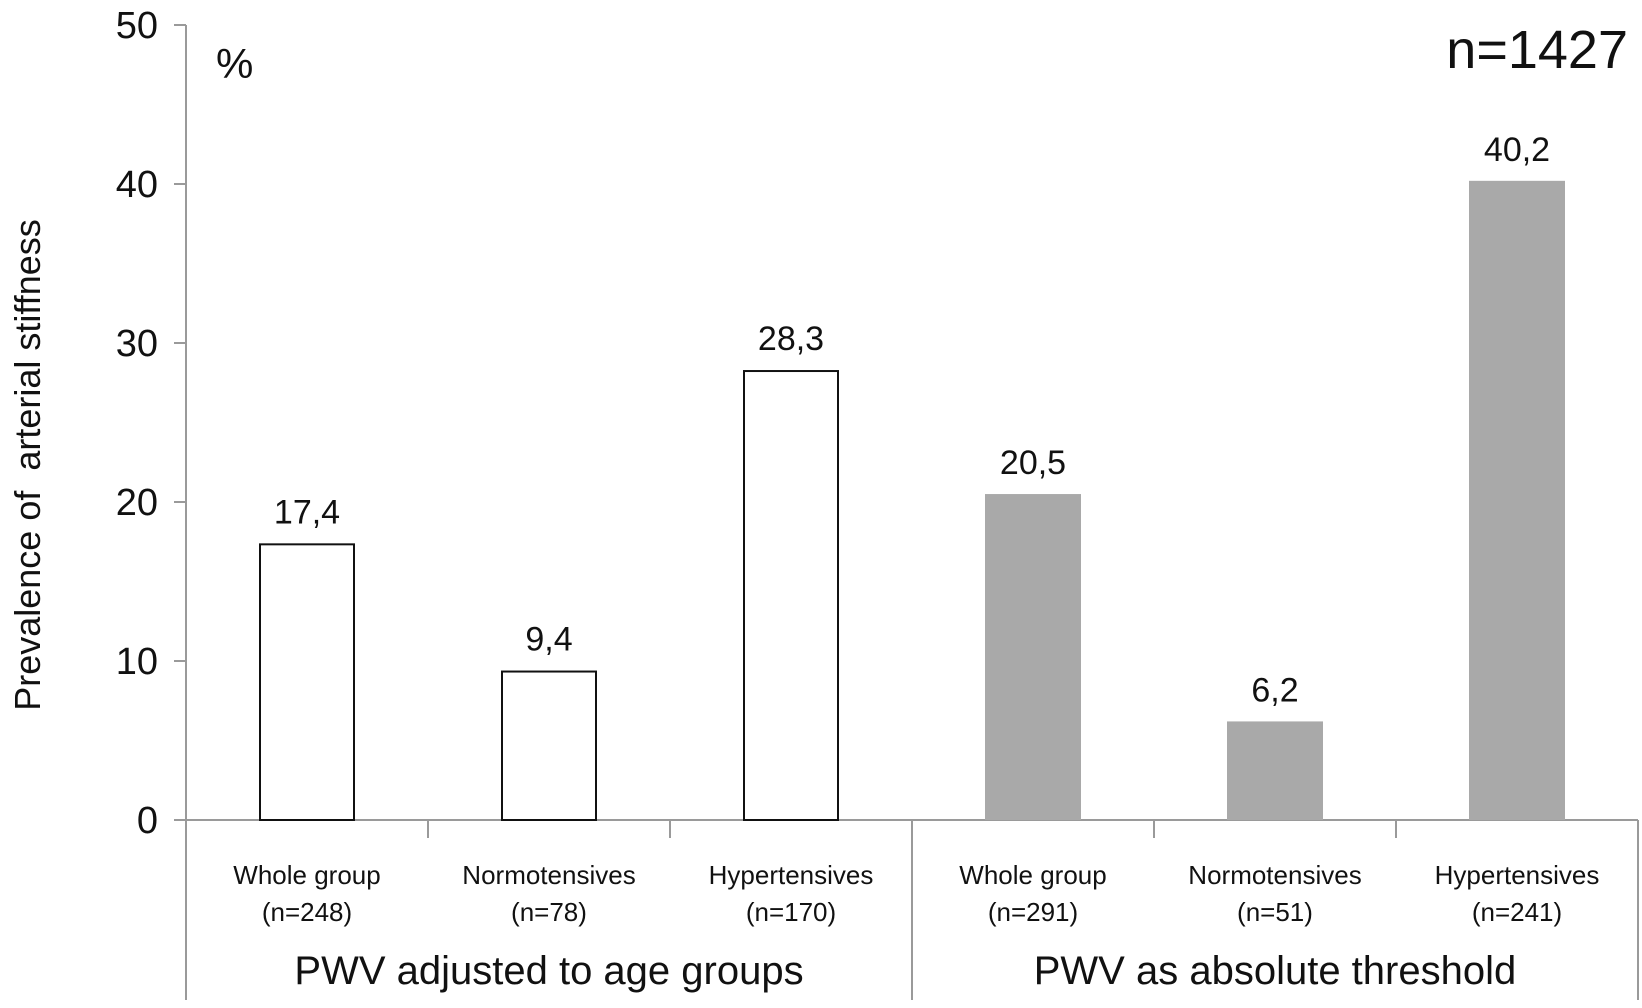 This screenshot has height=1008, width=1642. Describe the element at coordinates (1275, 912) in the screenshot. I see `category-sublabel: (n=51)` at that location.